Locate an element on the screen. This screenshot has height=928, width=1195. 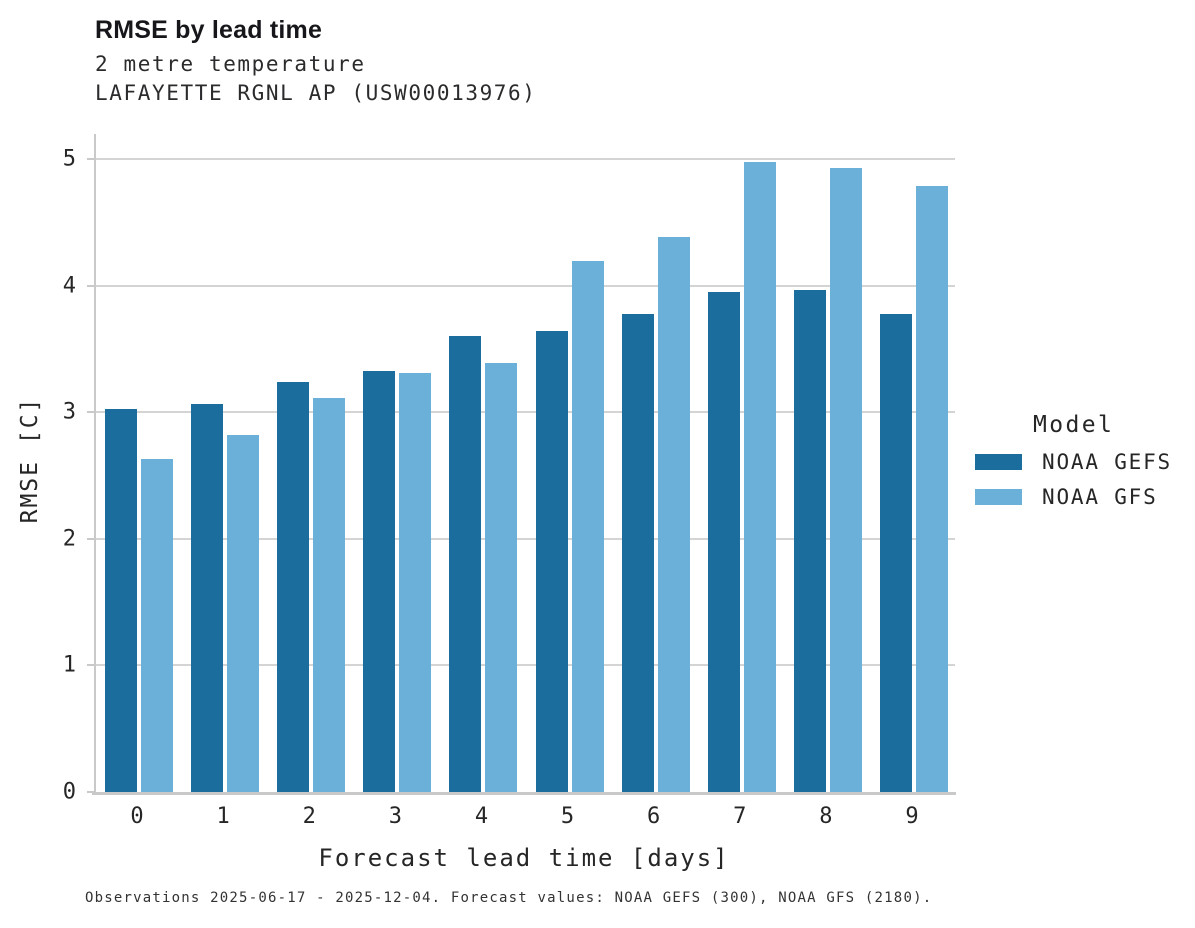
x-tick-label-2: 2 is located at coordinates (309, 816).